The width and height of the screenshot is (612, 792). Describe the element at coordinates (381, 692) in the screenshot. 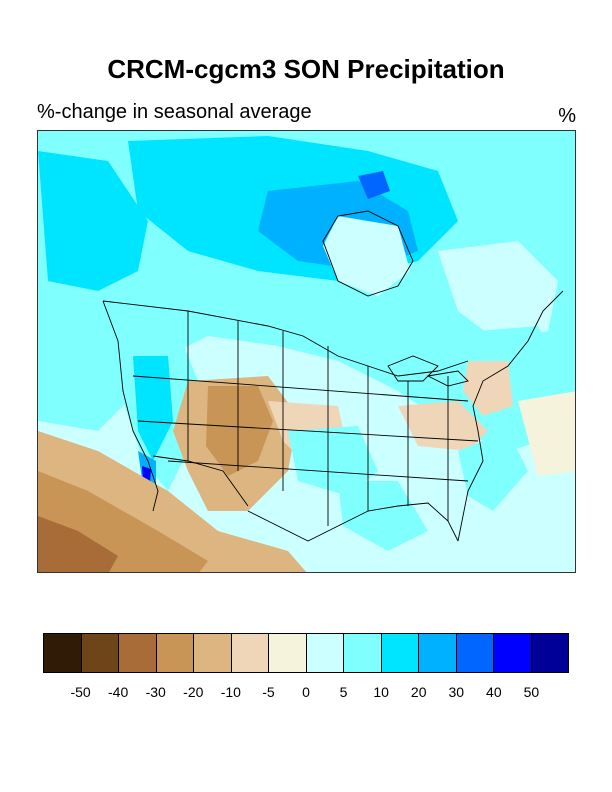

I see `colorbar-tick-label: 10` at that location.